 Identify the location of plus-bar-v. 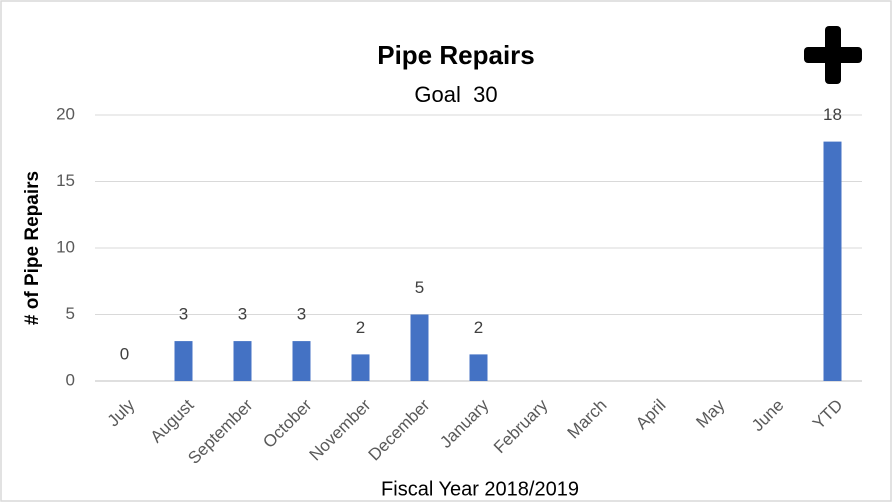
(833, 55).